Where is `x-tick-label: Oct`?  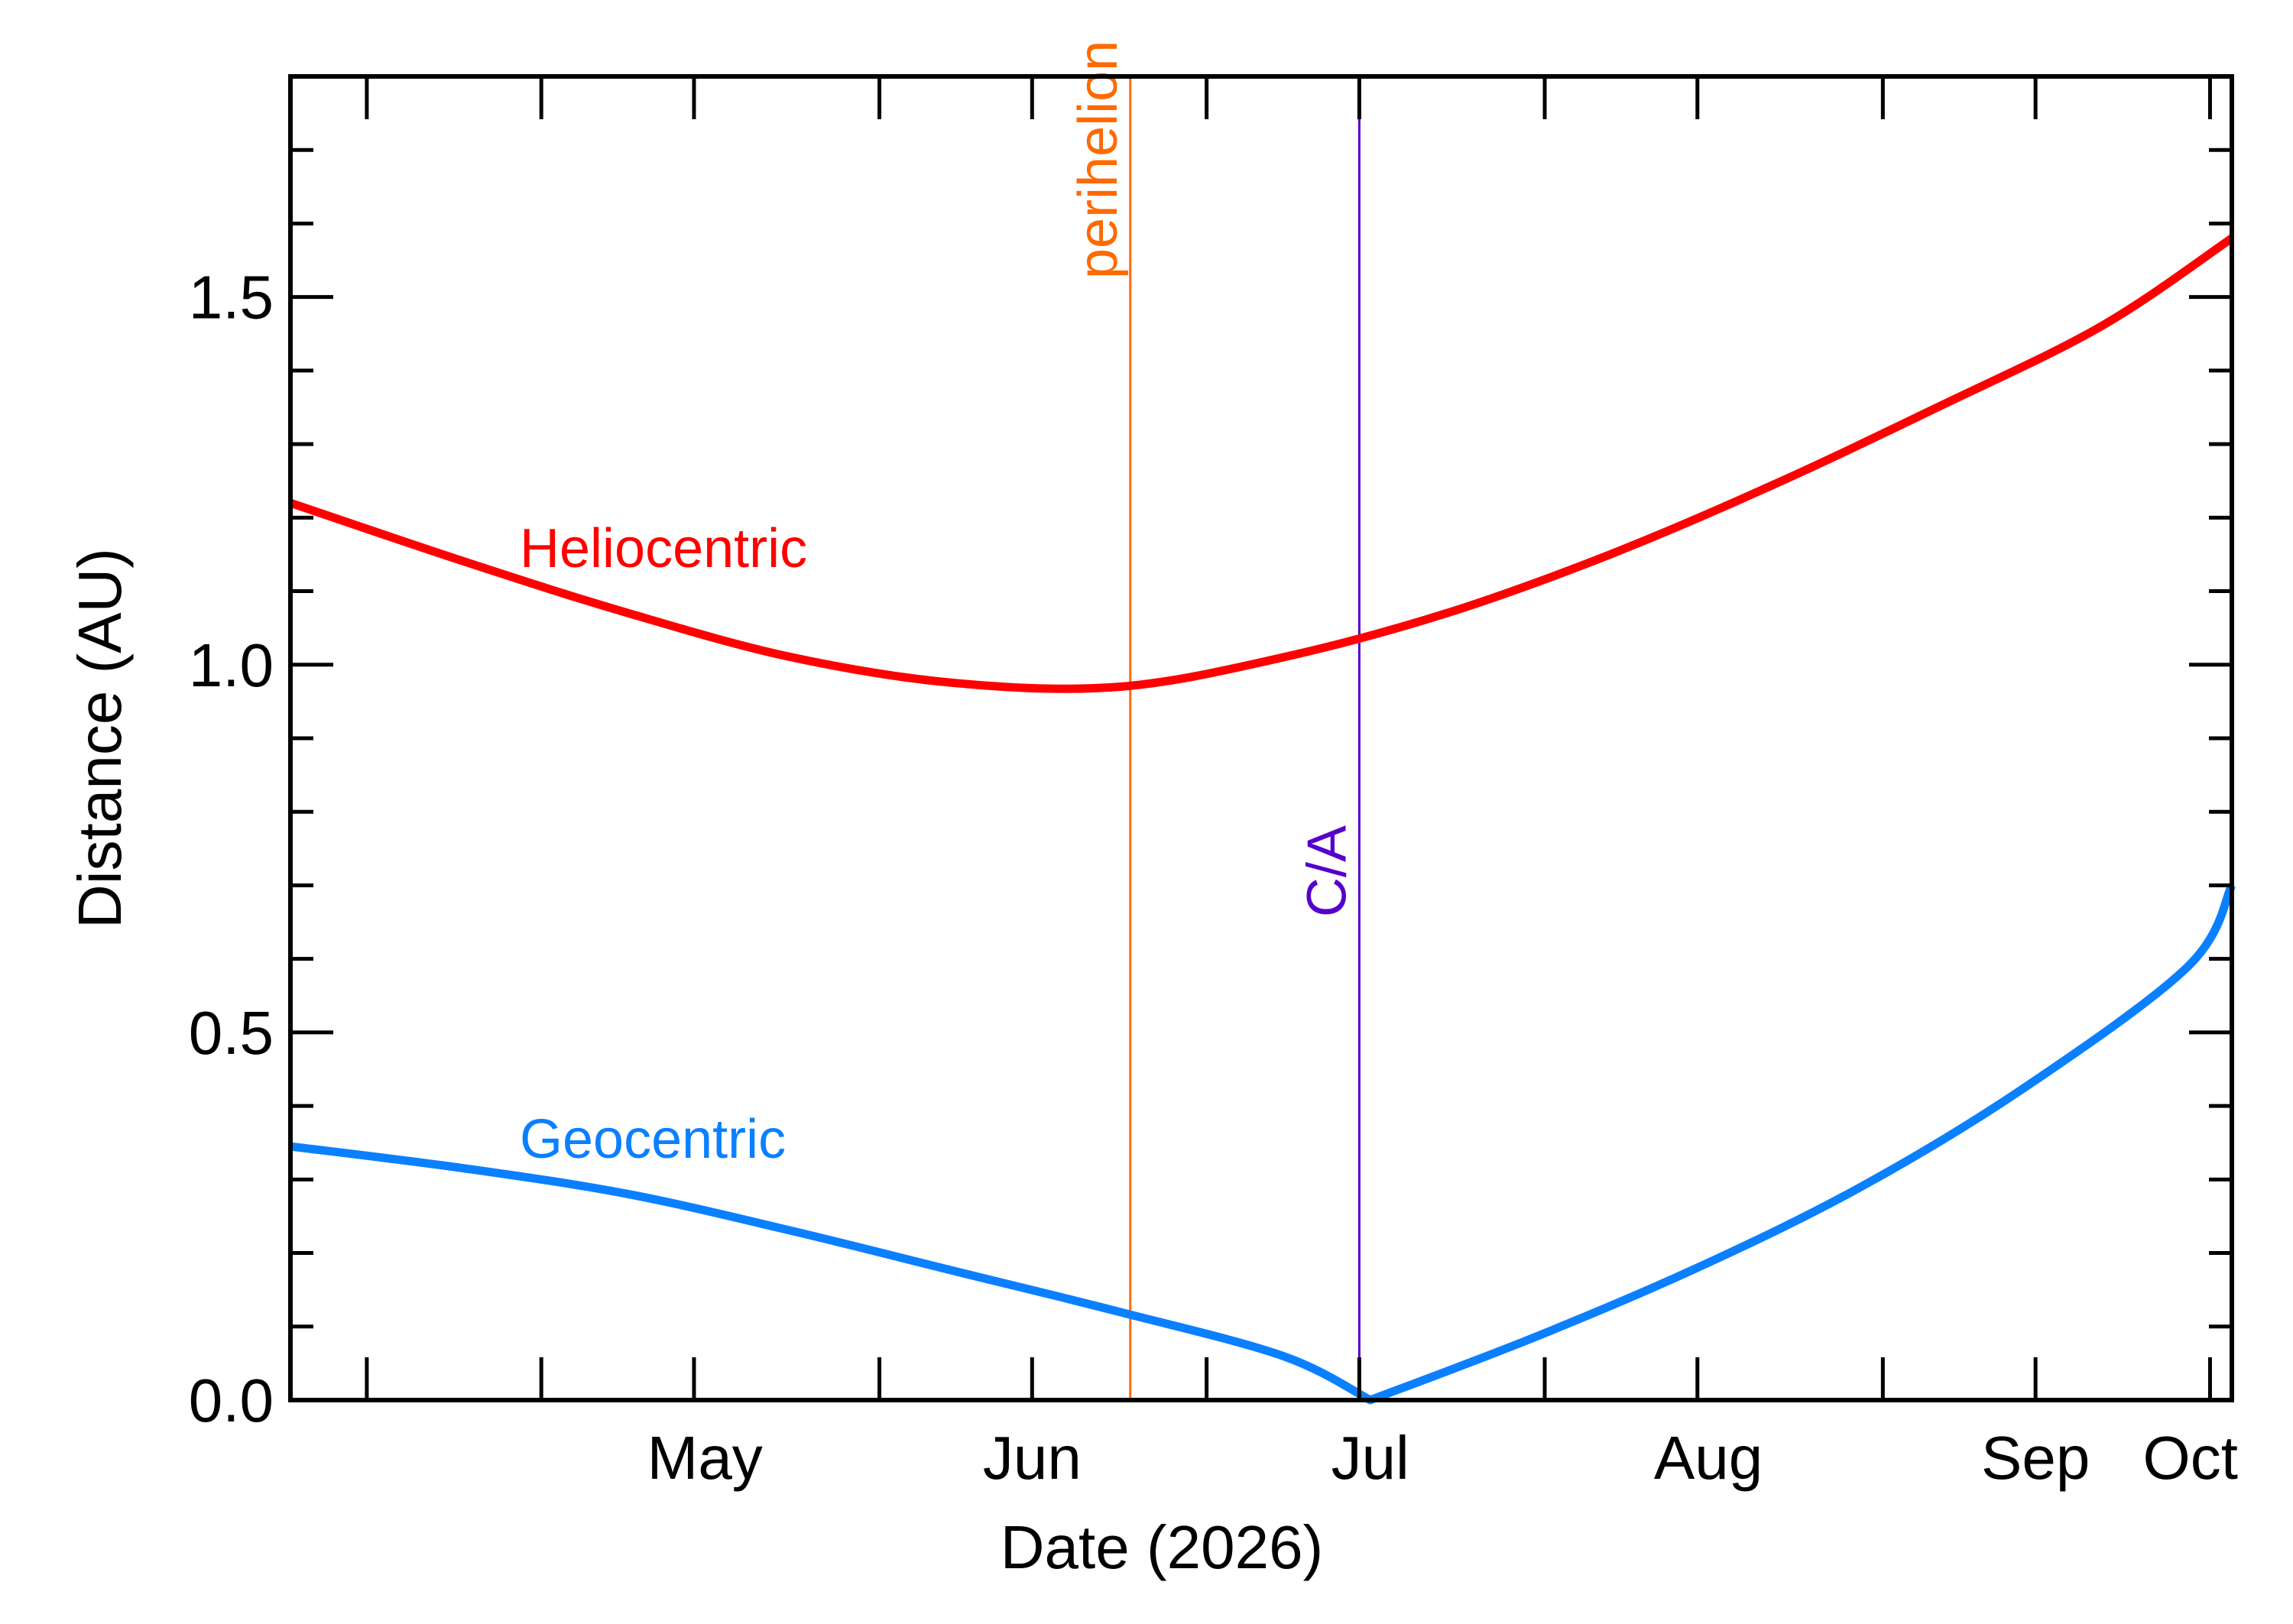 x-tick-label: Oct is located at coordinates (2190, 1458).